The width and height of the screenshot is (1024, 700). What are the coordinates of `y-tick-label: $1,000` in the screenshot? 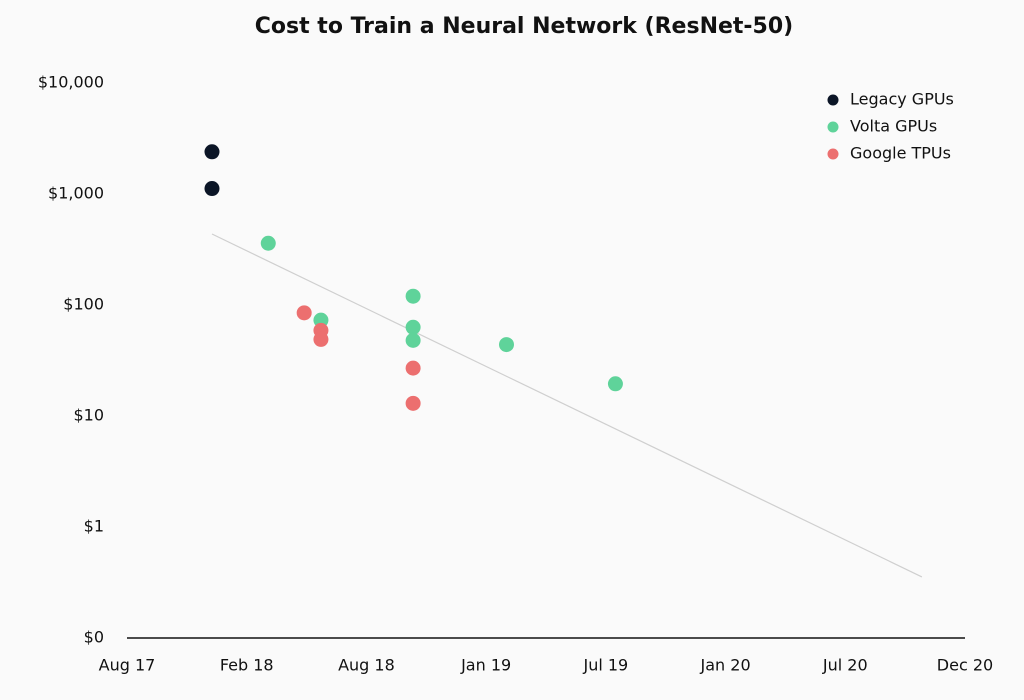 It's located at (76, 193).